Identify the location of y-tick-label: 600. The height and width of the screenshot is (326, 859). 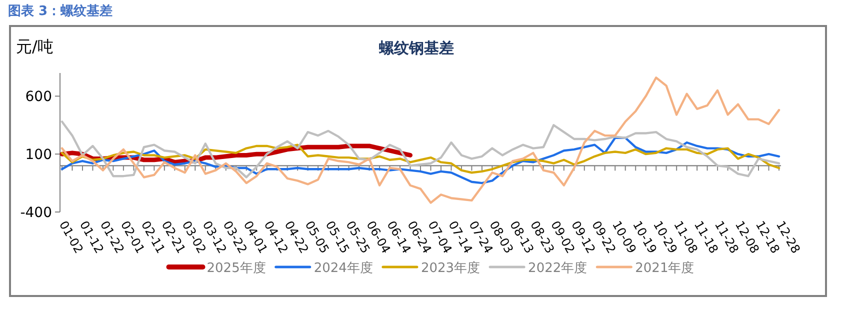
(38, 97).